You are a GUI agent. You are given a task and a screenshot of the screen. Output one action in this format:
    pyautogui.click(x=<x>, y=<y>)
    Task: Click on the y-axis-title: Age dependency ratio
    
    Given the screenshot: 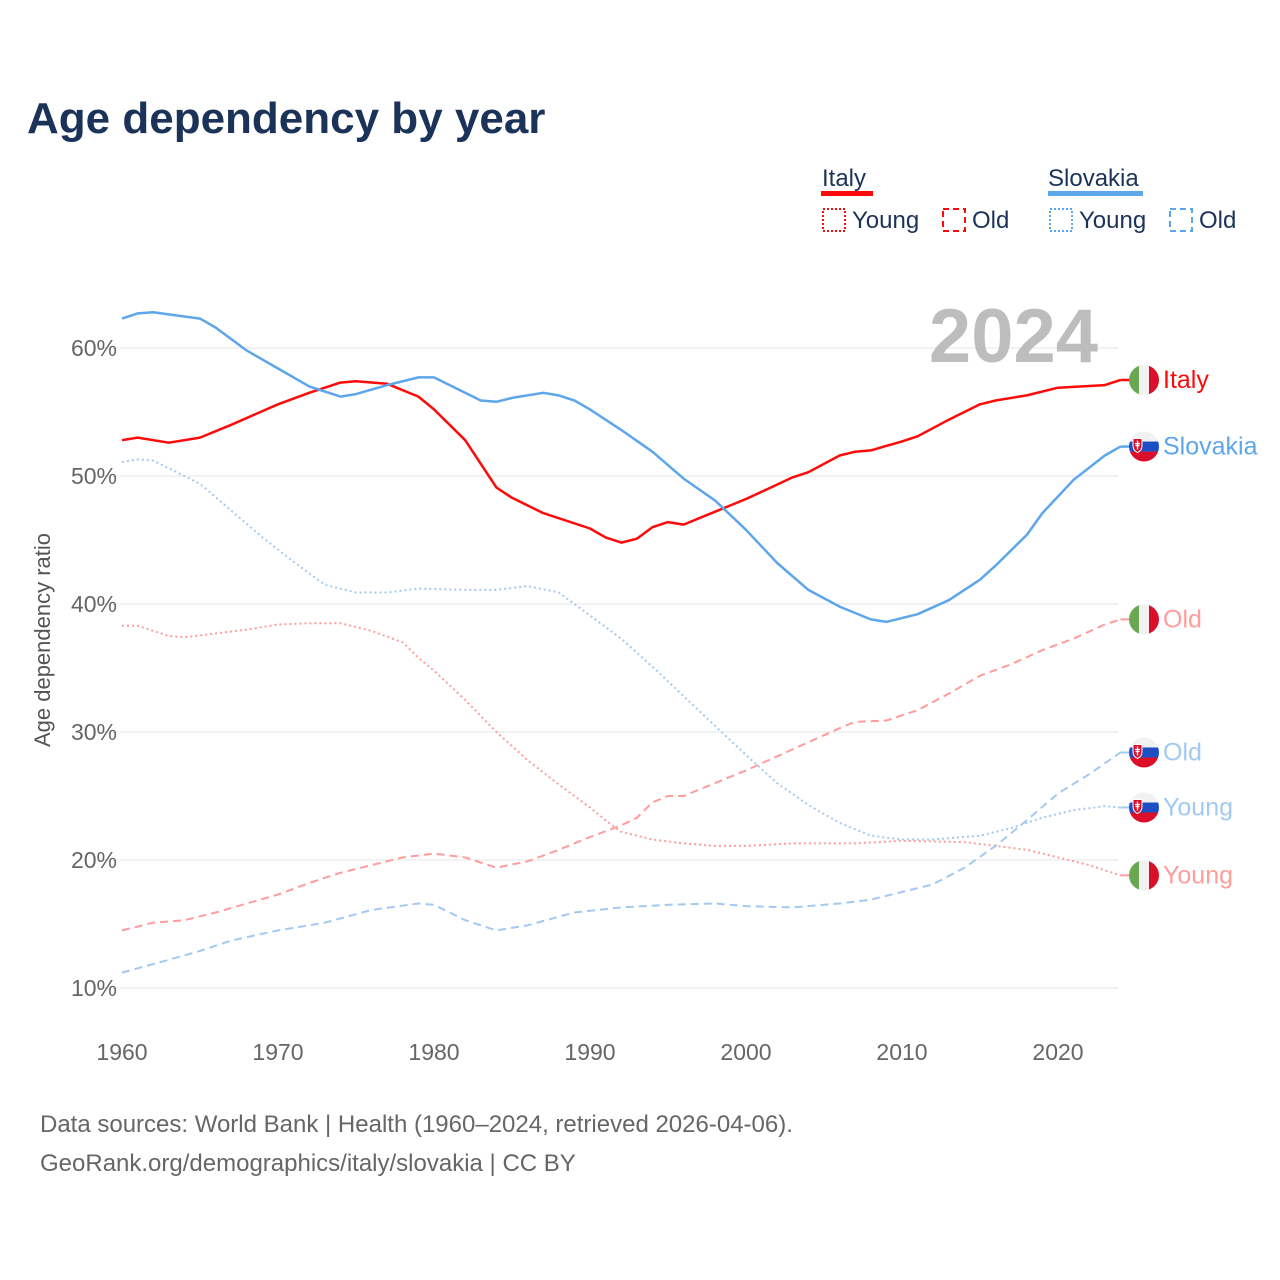 What is the action you would take?
    pyautogui.click(x=42, y=640)
    